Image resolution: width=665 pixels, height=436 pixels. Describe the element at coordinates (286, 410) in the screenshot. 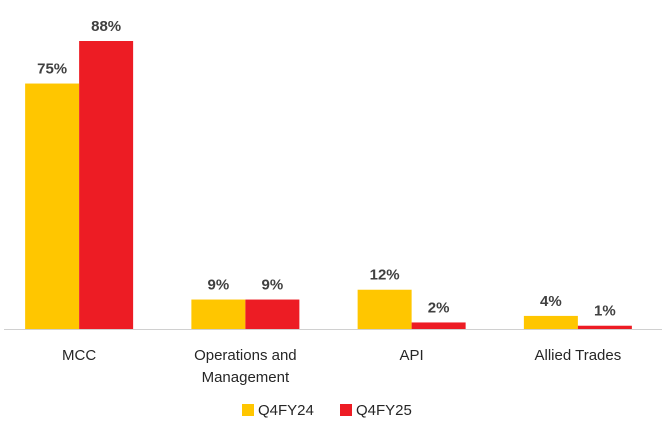

I see `legend-label-q4fy24: Q4FY24` at that location.